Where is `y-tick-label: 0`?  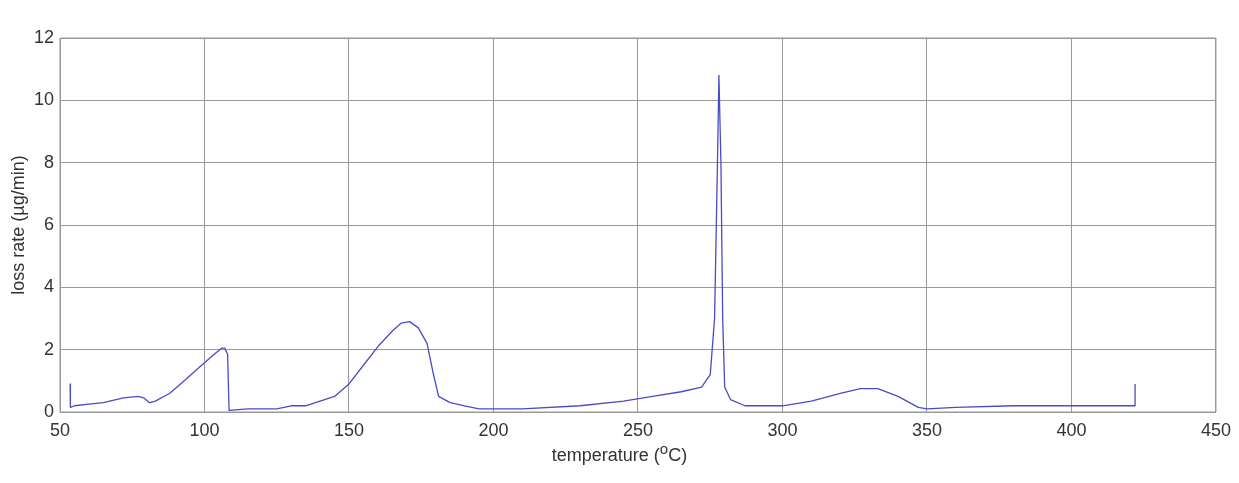 y-tick-label: 0 is located at coordinates (48, 410).